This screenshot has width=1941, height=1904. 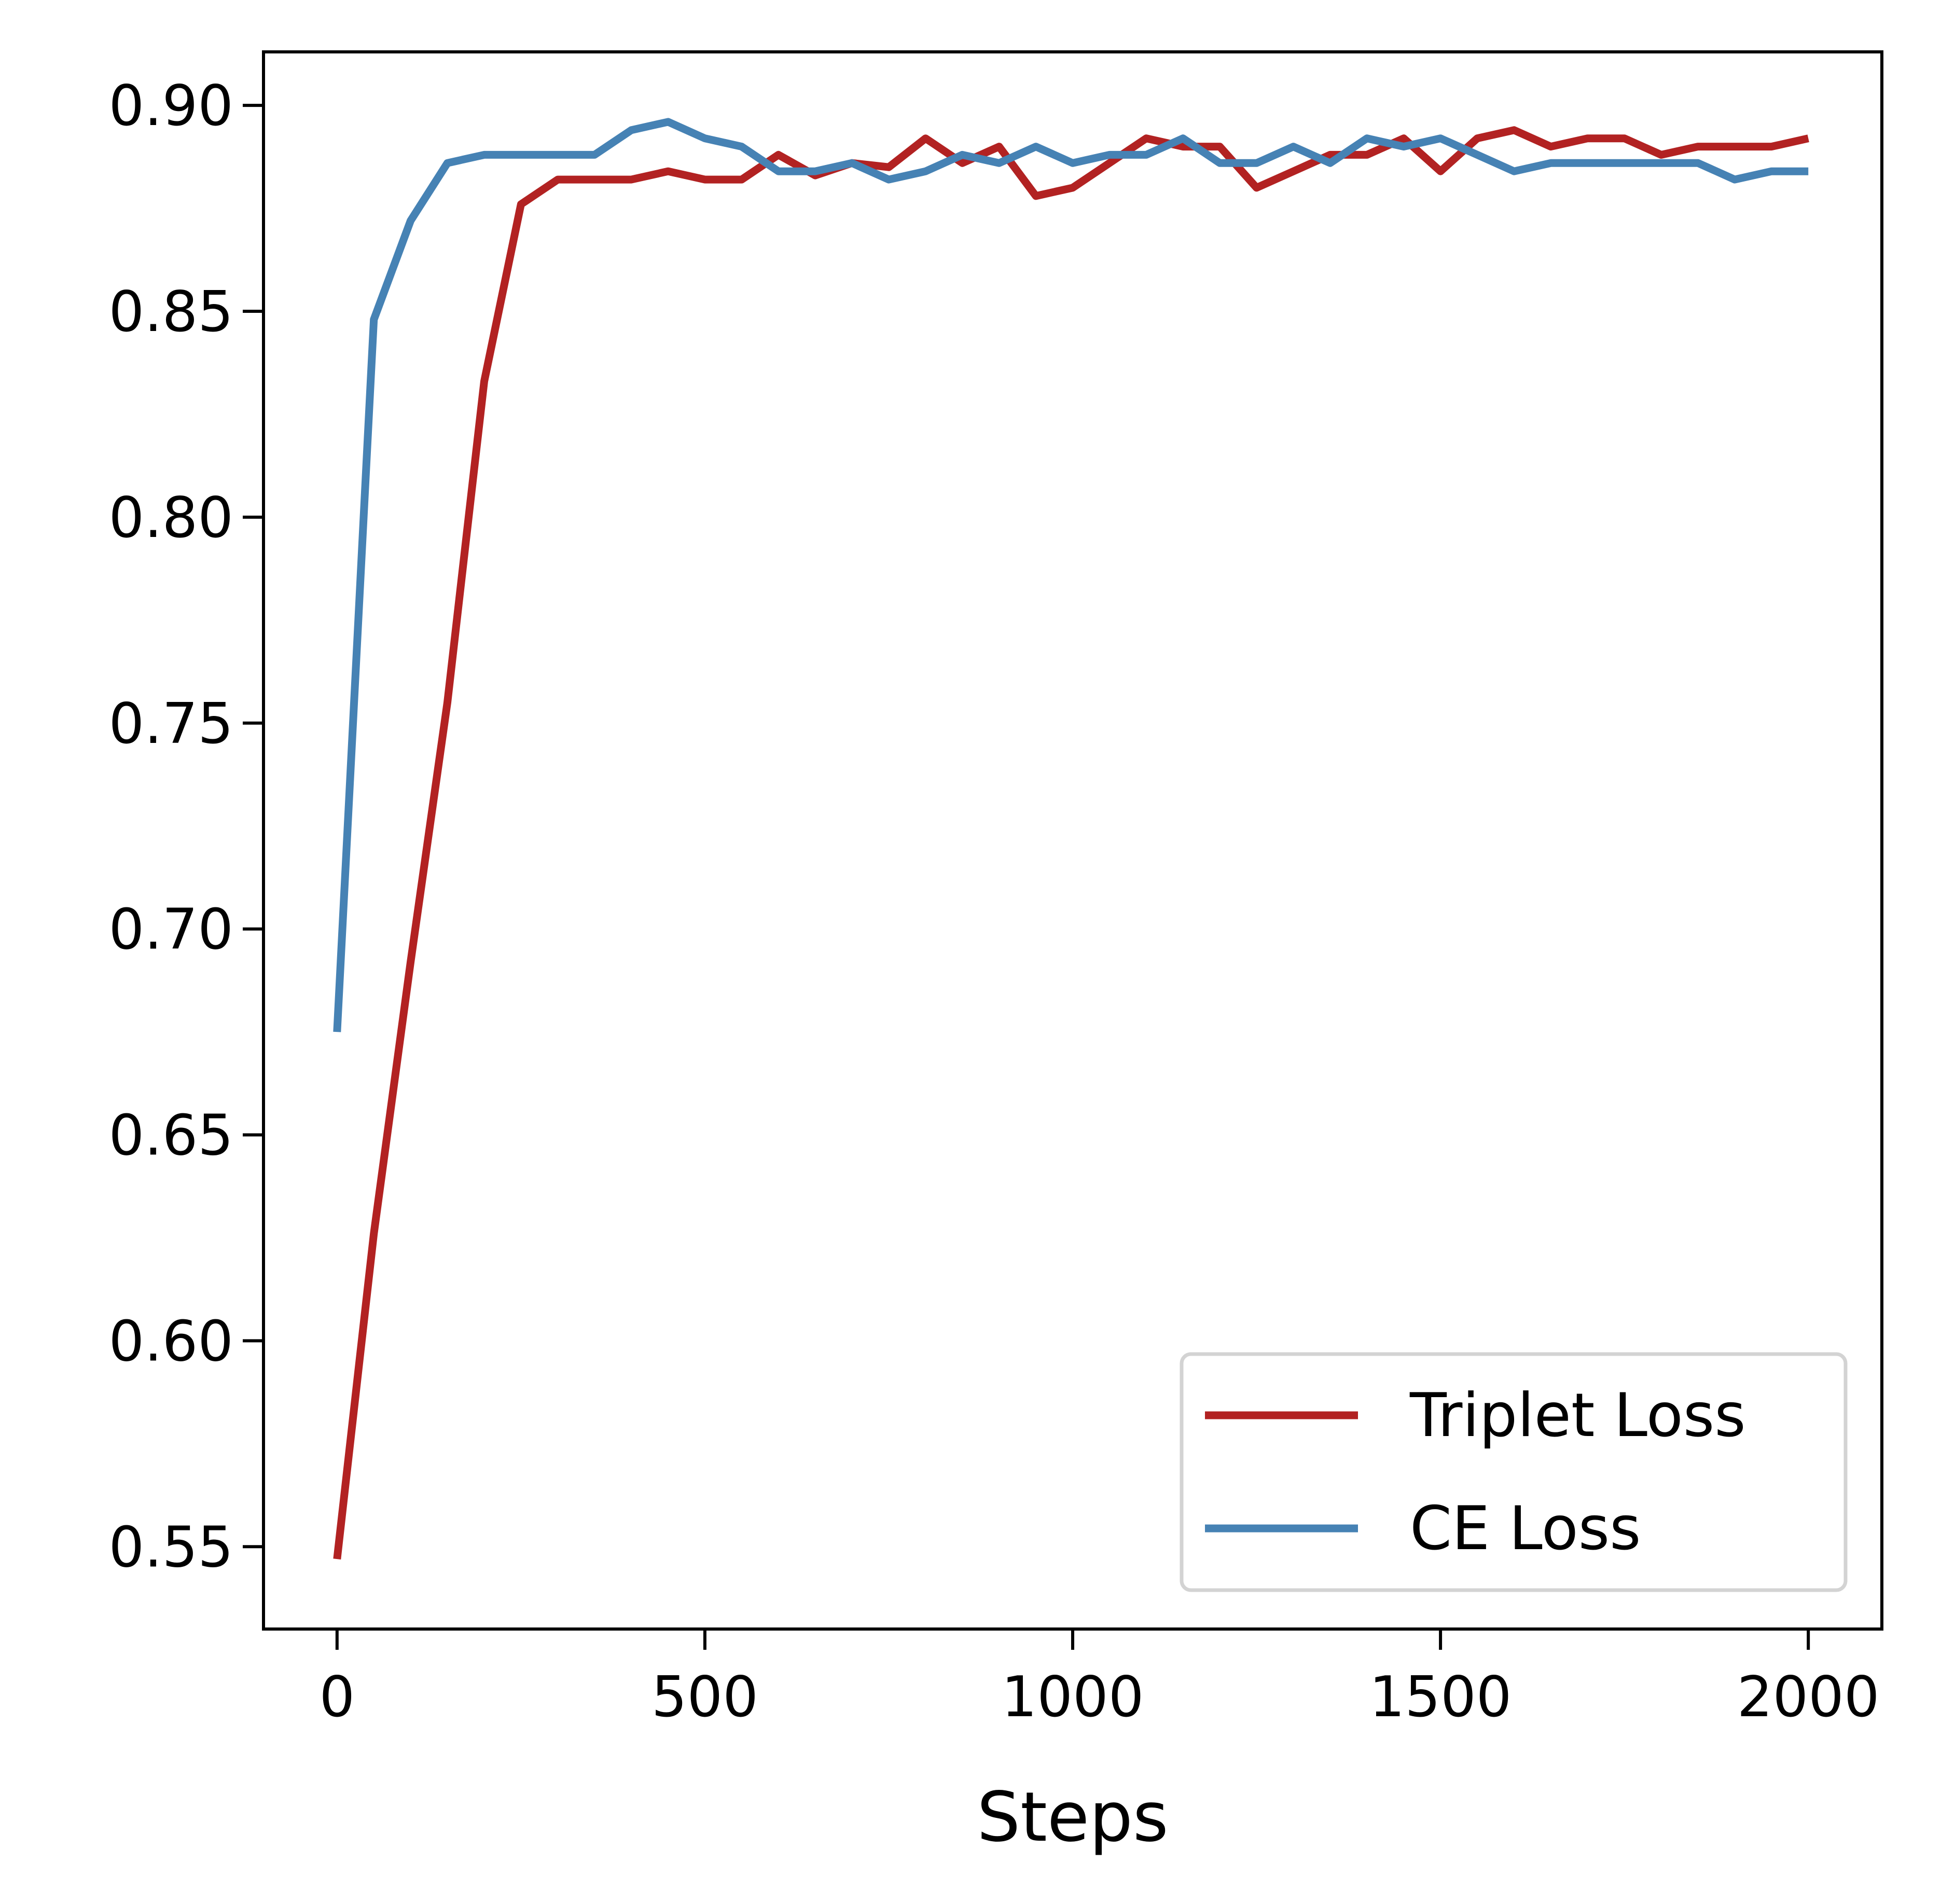 What do you see at coordinates (1525, 1529) in the screenshot?
I see `legend-label-ce-loss: CE Loss` at bounding box center [1525, 1529].